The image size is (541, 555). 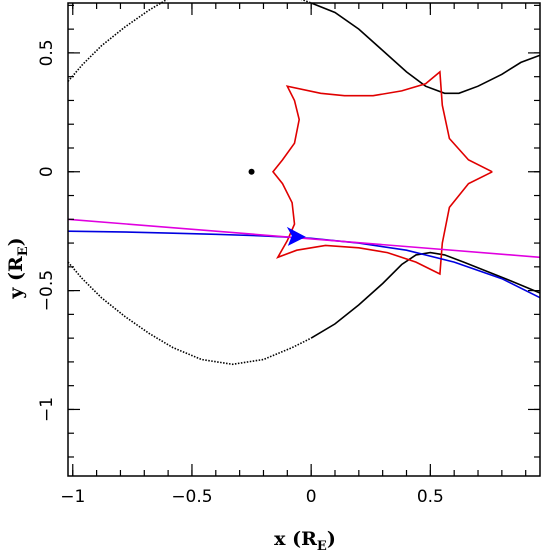 What do you see at coordinates (47, 52) in the screenshot?
I see `y-tick-label: 0.5` at bounding box center [47, 52].